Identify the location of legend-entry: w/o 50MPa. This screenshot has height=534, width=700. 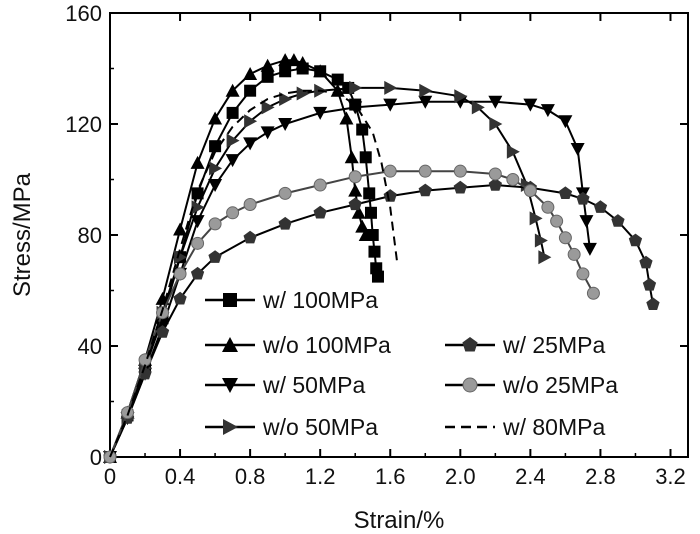
(291, 427).